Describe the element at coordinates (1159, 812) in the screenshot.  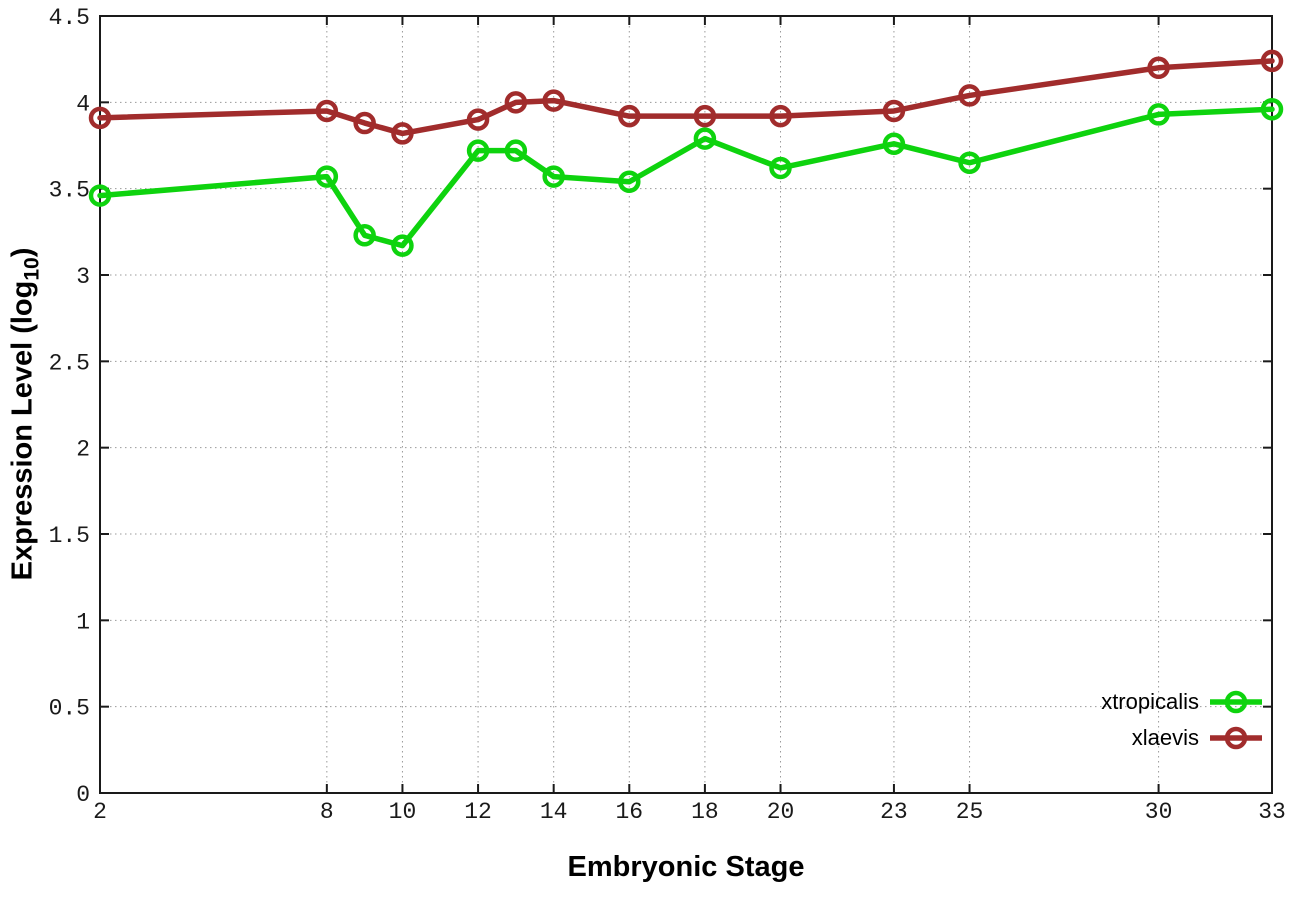
I see `x-tick-label: 30` at that location.